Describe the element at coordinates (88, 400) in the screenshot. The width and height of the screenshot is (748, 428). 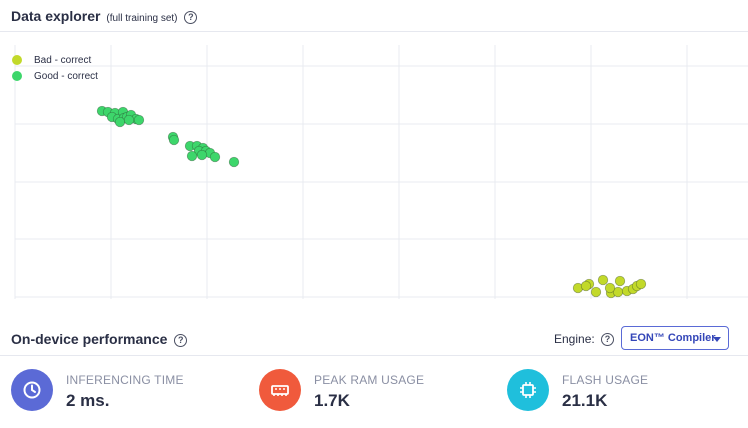
I see `metric-value: 2 ms.` at that location.